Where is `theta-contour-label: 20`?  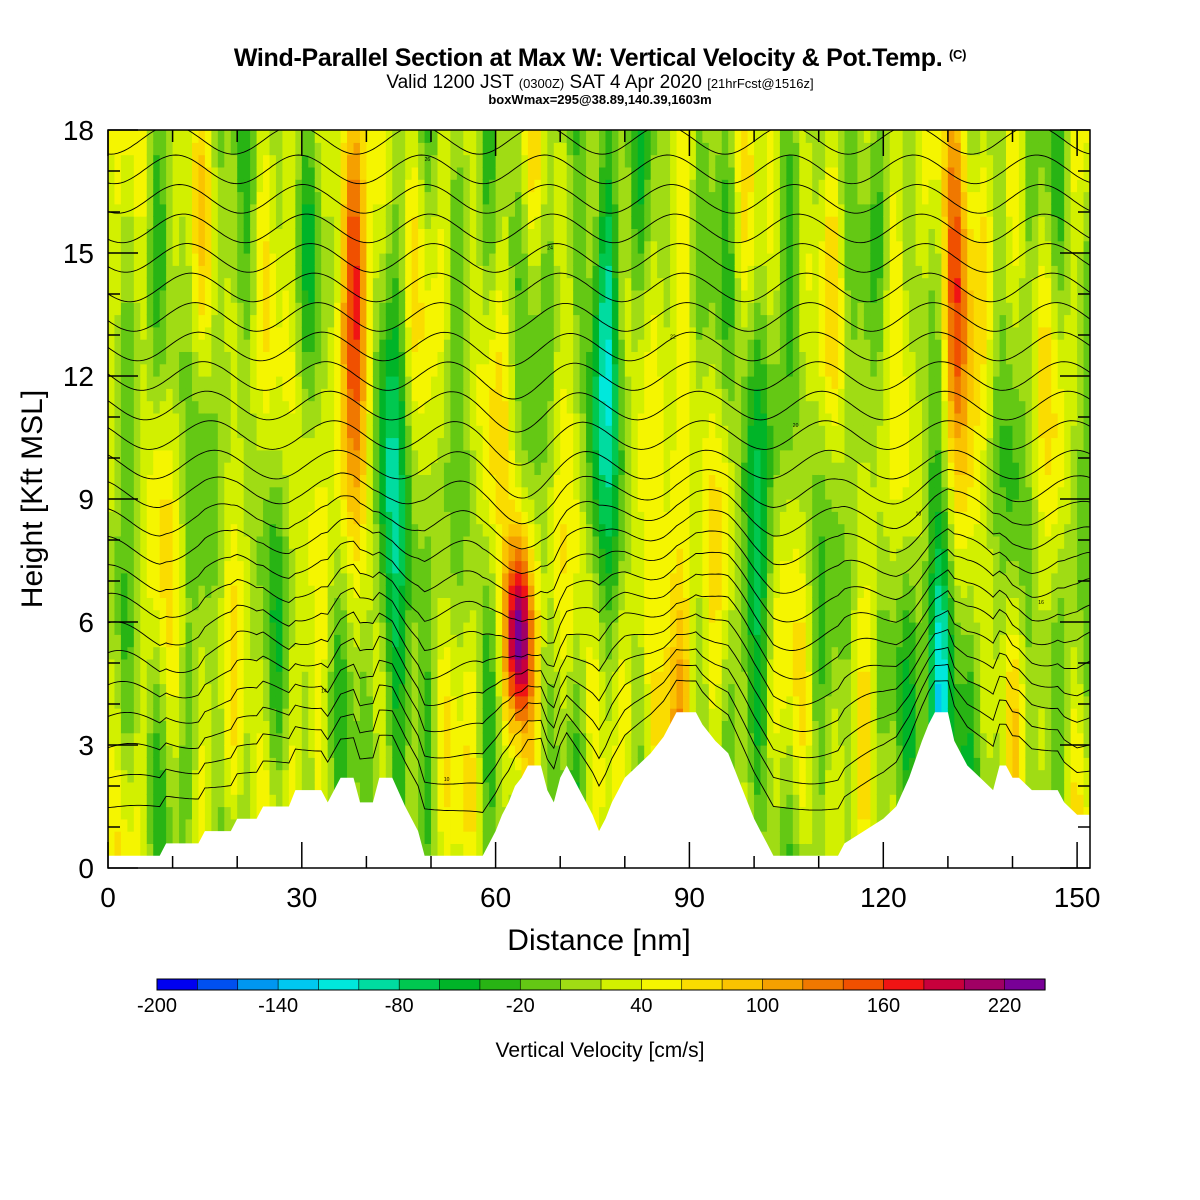 theta-contour-label: 20 is located at coordinates (796, 426).